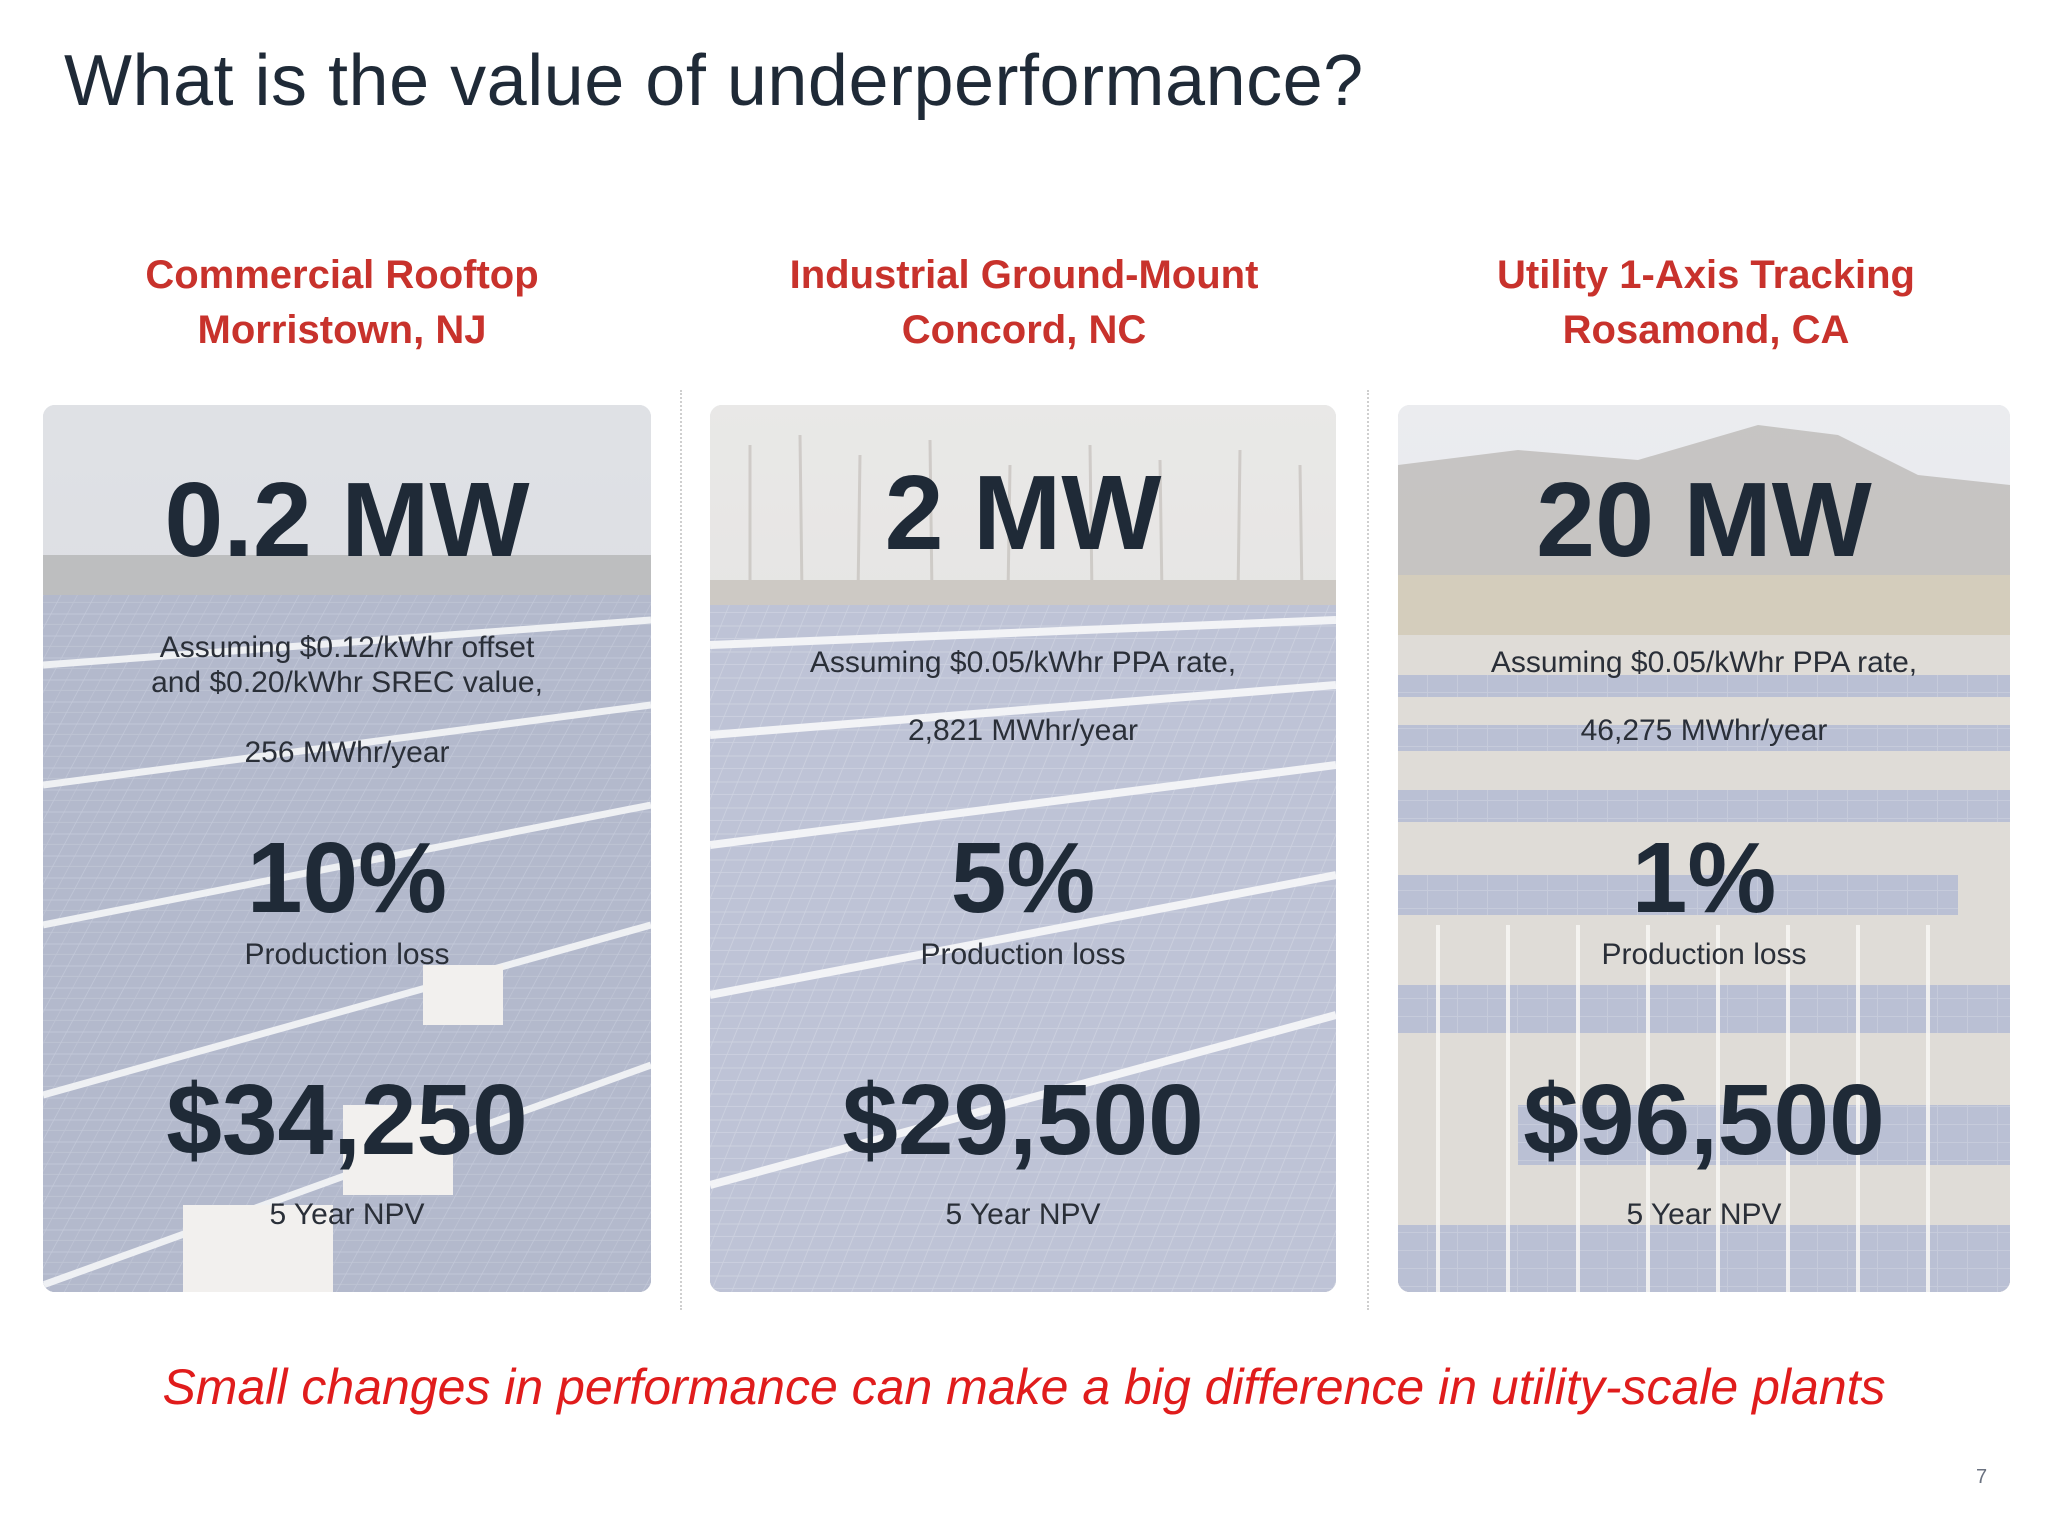  What do you see at coordinates (1023, 878) in the screenshot?
I see `loss-percent: 5%` at bounding box center [1023, 878].